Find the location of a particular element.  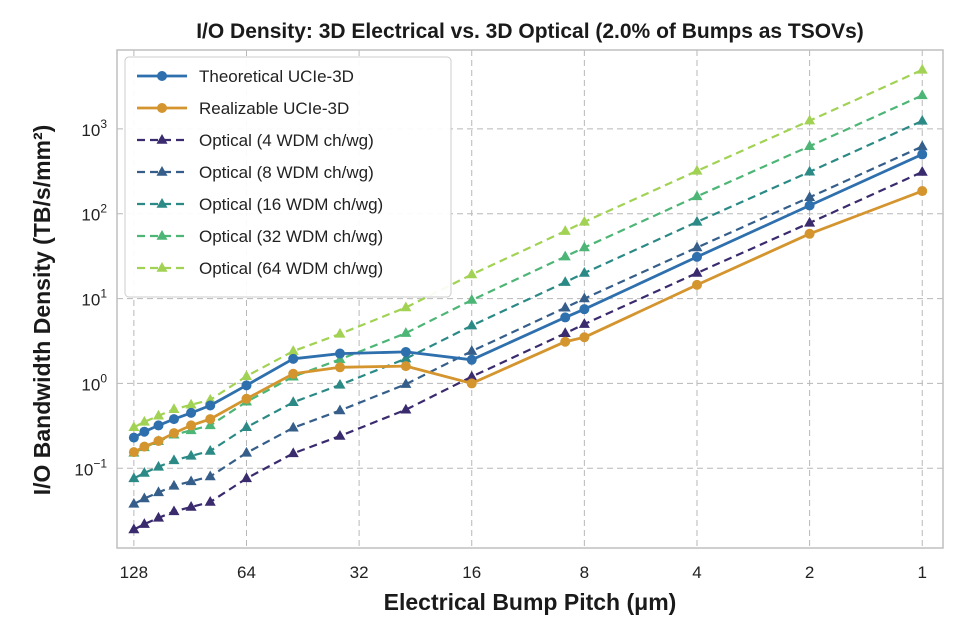

x-tick-label: 8 is located at coordinates (584, 572).